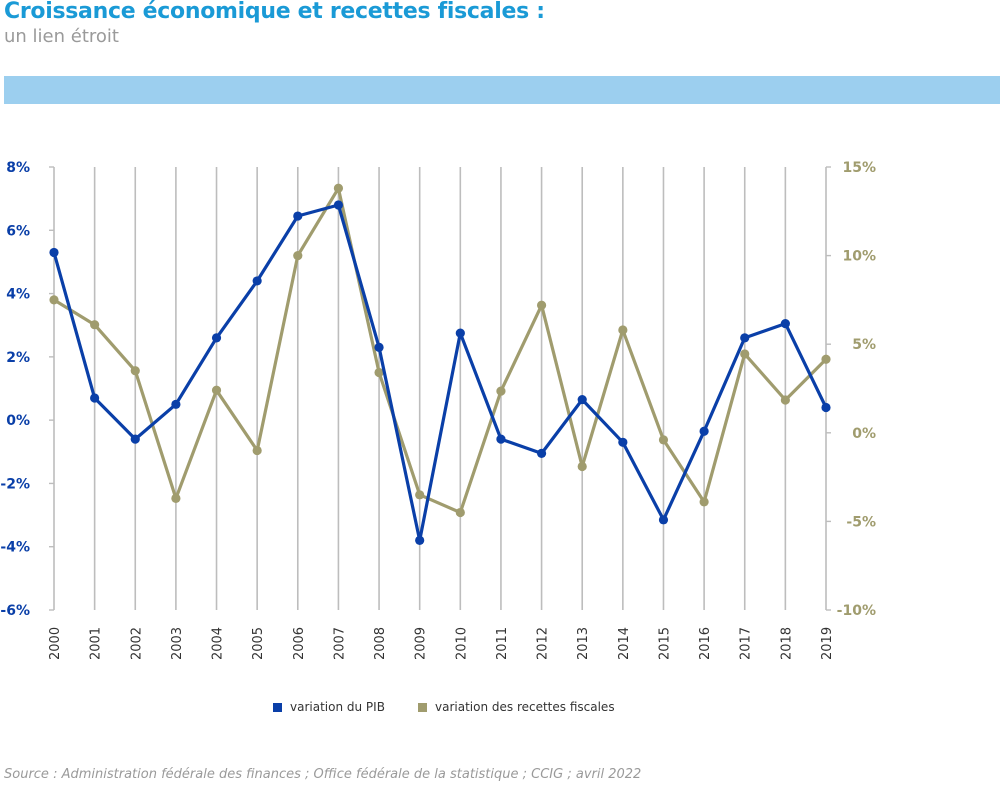  I want to click on x-axis-label: 2019, so click(827, 643).